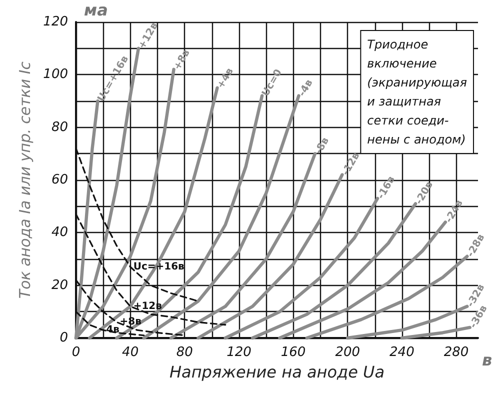 The image size is (500, 410). Describe the element at coordinates (59, 232) in the screenshot. I see `y-tick-label: 40` at that location.